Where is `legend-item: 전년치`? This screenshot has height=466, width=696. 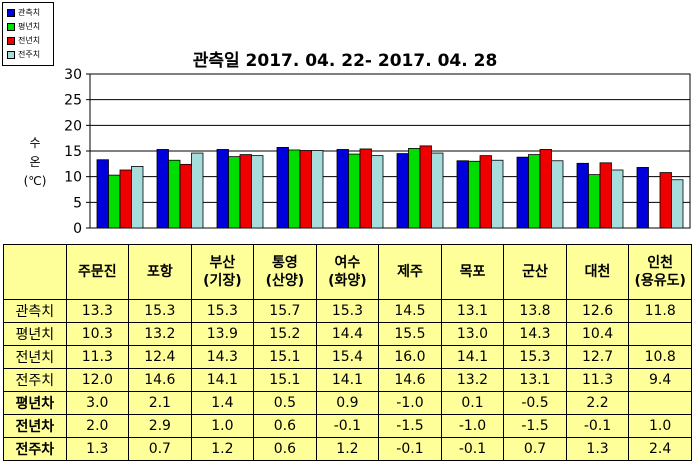 legend-item: 전년치 is located at coordinates (23, 41).